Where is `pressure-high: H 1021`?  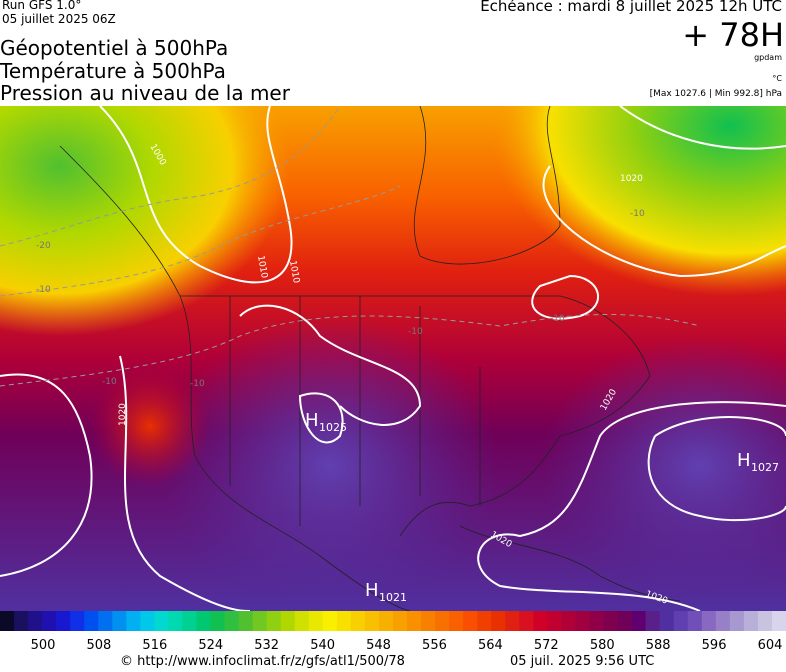 pressure-high: H 1021 is located at coordinates (386, 592).